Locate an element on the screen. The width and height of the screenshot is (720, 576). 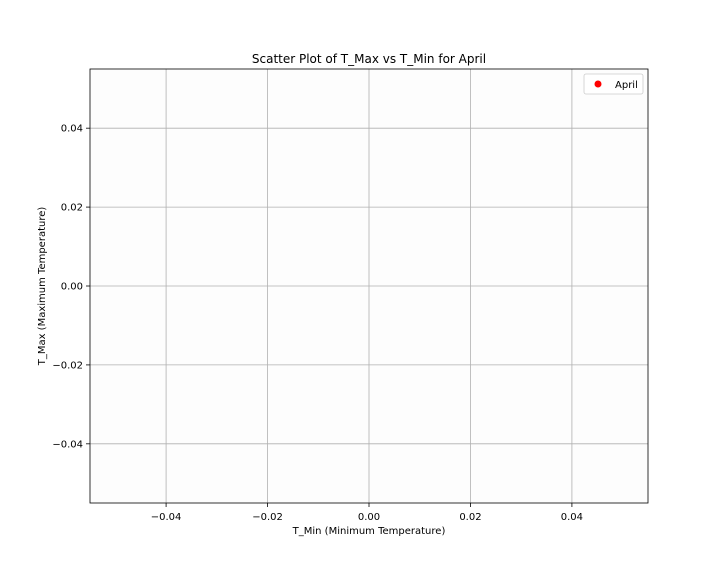
legend-marker is located at coordinates (598, 84).